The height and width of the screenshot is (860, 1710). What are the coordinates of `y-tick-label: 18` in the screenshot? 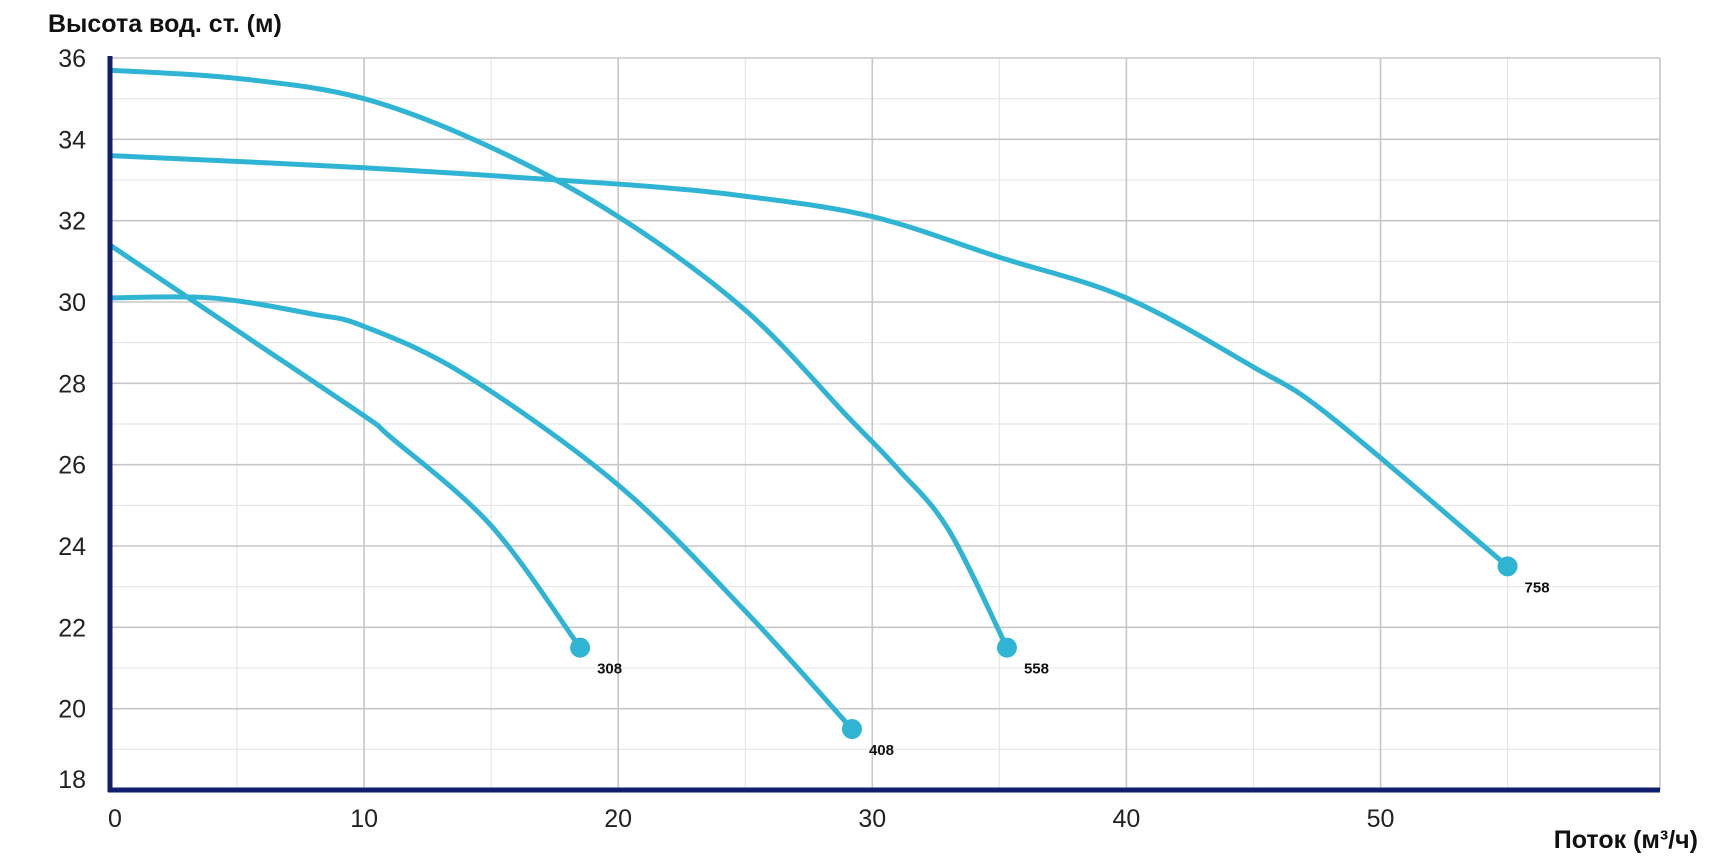 It's located at (72, 780).